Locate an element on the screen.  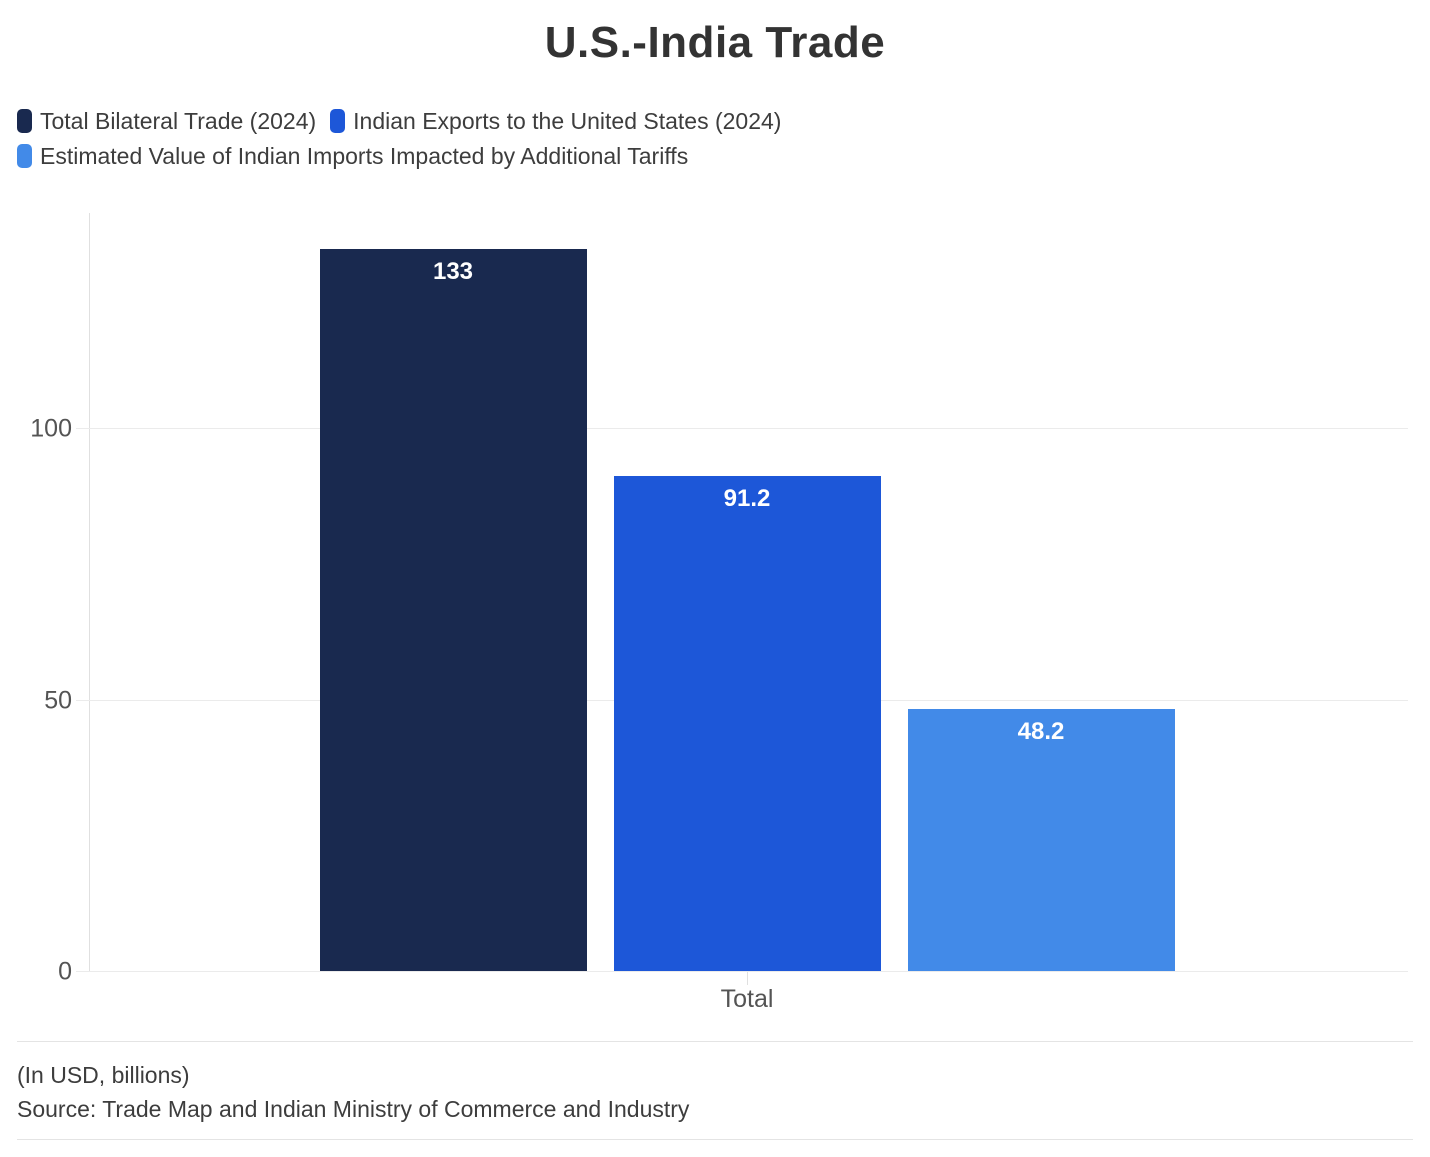
chart-title: U.S.-India Trade is located at coordinates (715, 42).